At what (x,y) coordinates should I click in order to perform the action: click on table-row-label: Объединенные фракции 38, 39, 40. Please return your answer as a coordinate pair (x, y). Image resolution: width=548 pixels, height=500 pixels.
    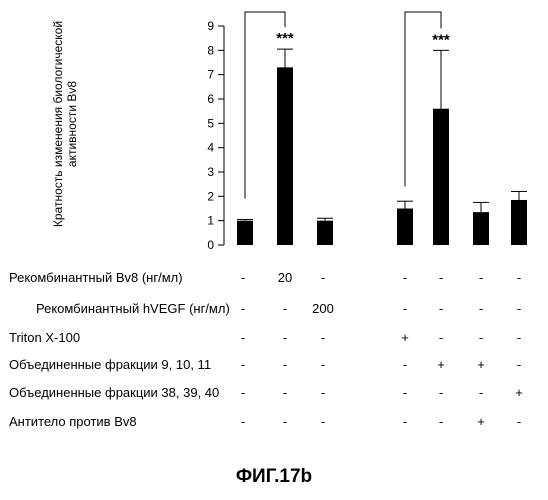
    Looking at the image, I should click on (114, 392).